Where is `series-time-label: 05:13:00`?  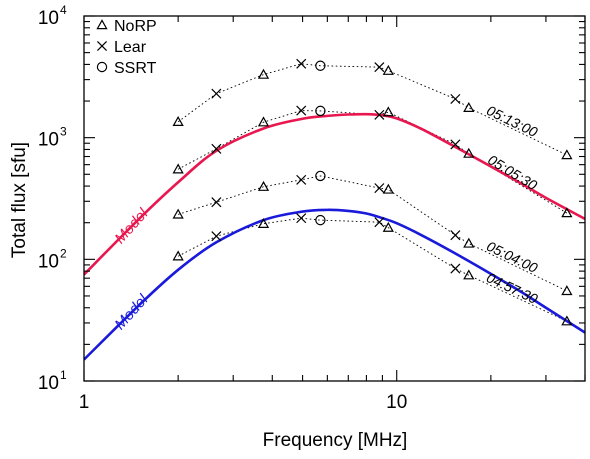 series-time-label: 05:13:00 is located at coordinates (512, 121).